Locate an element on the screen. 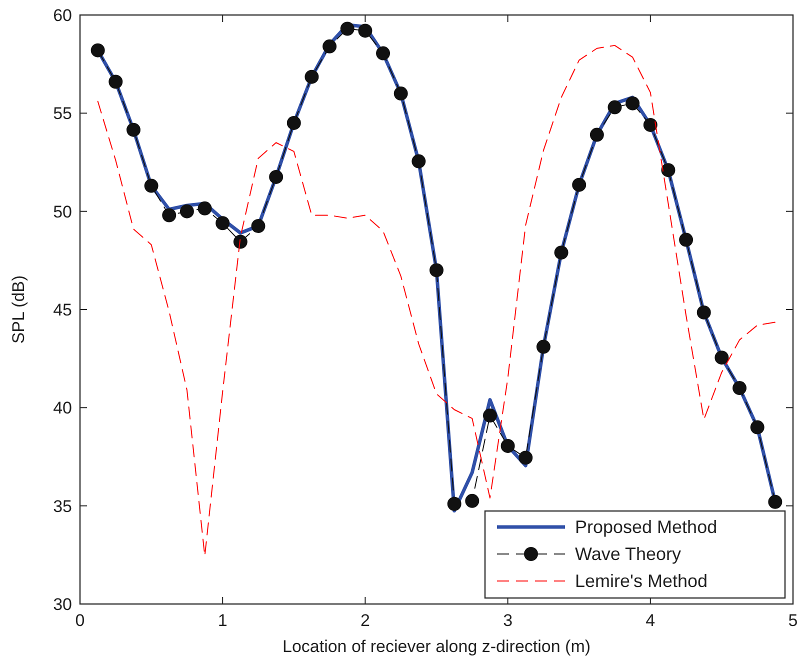  x-axis-title: Location of reciever along z-direction (m) is located at coordinates (436, 646).